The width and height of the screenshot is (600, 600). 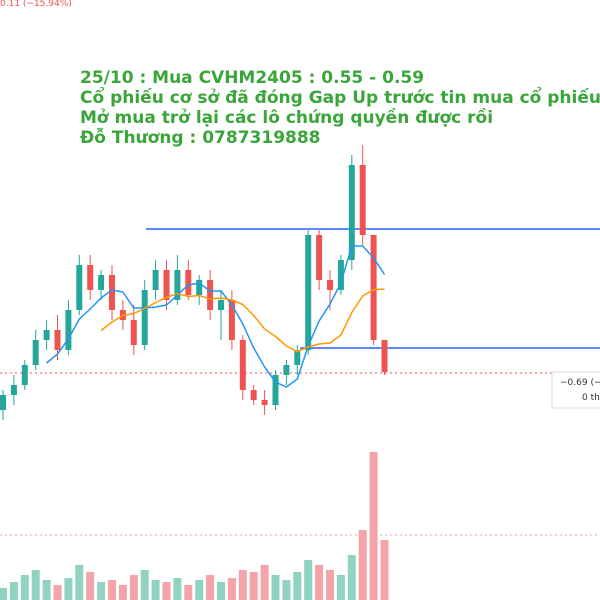 What do you see at coordinates (36, 4) in the screenshot?
I see `header: 0.11 (−15.94%)` at bounding box center [36, 4].